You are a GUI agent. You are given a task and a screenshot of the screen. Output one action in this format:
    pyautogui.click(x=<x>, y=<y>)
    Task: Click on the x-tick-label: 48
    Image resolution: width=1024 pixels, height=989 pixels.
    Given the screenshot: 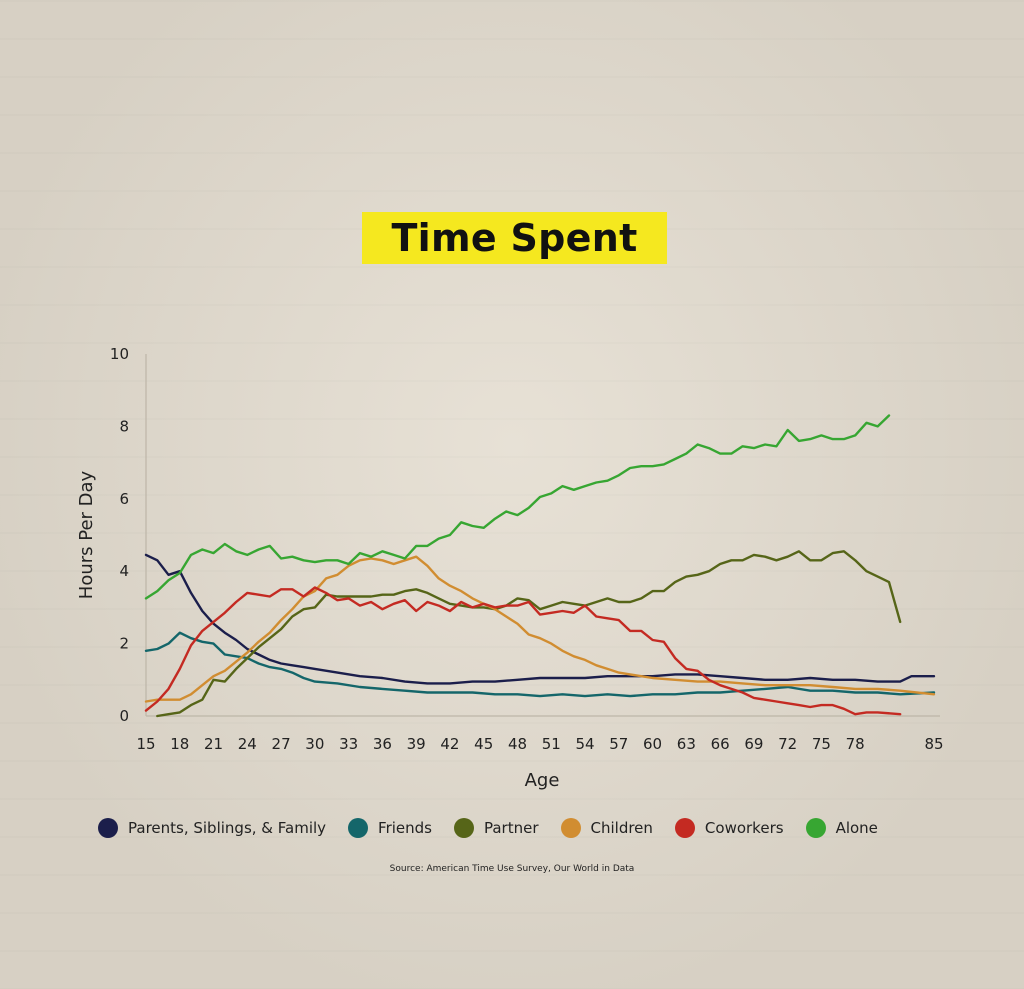 What is the action you would take?
    pyautogui.click(x=517, y=744)
    